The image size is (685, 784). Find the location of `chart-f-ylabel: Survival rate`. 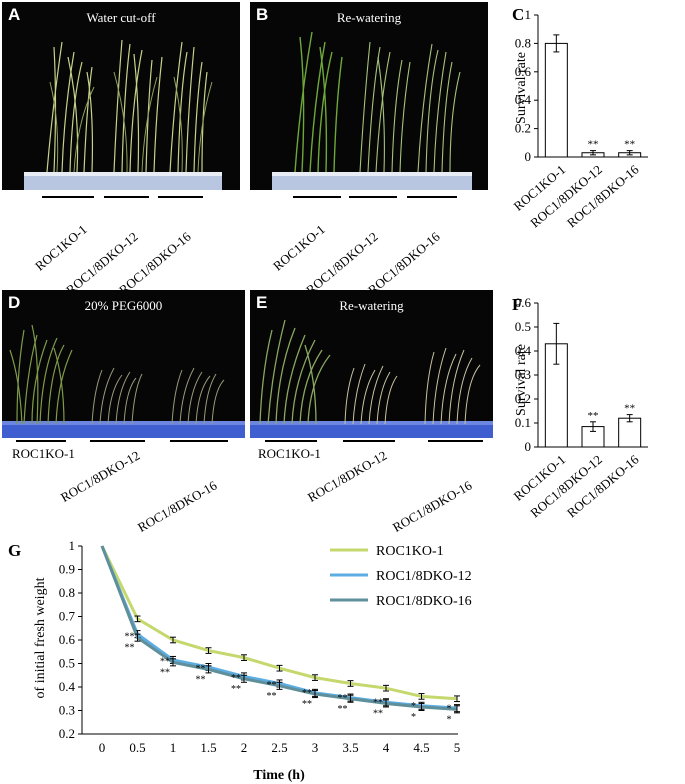

chart-f-ylabel: Survival rate is located at coordinates (521, 380).